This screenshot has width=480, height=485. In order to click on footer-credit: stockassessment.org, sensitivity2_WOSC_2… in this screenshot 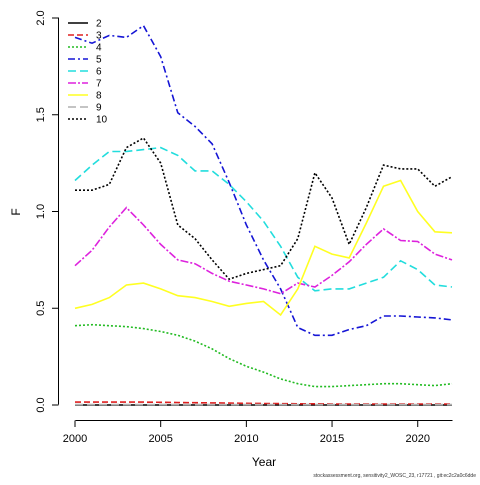, I will do `click(394, 476)`.